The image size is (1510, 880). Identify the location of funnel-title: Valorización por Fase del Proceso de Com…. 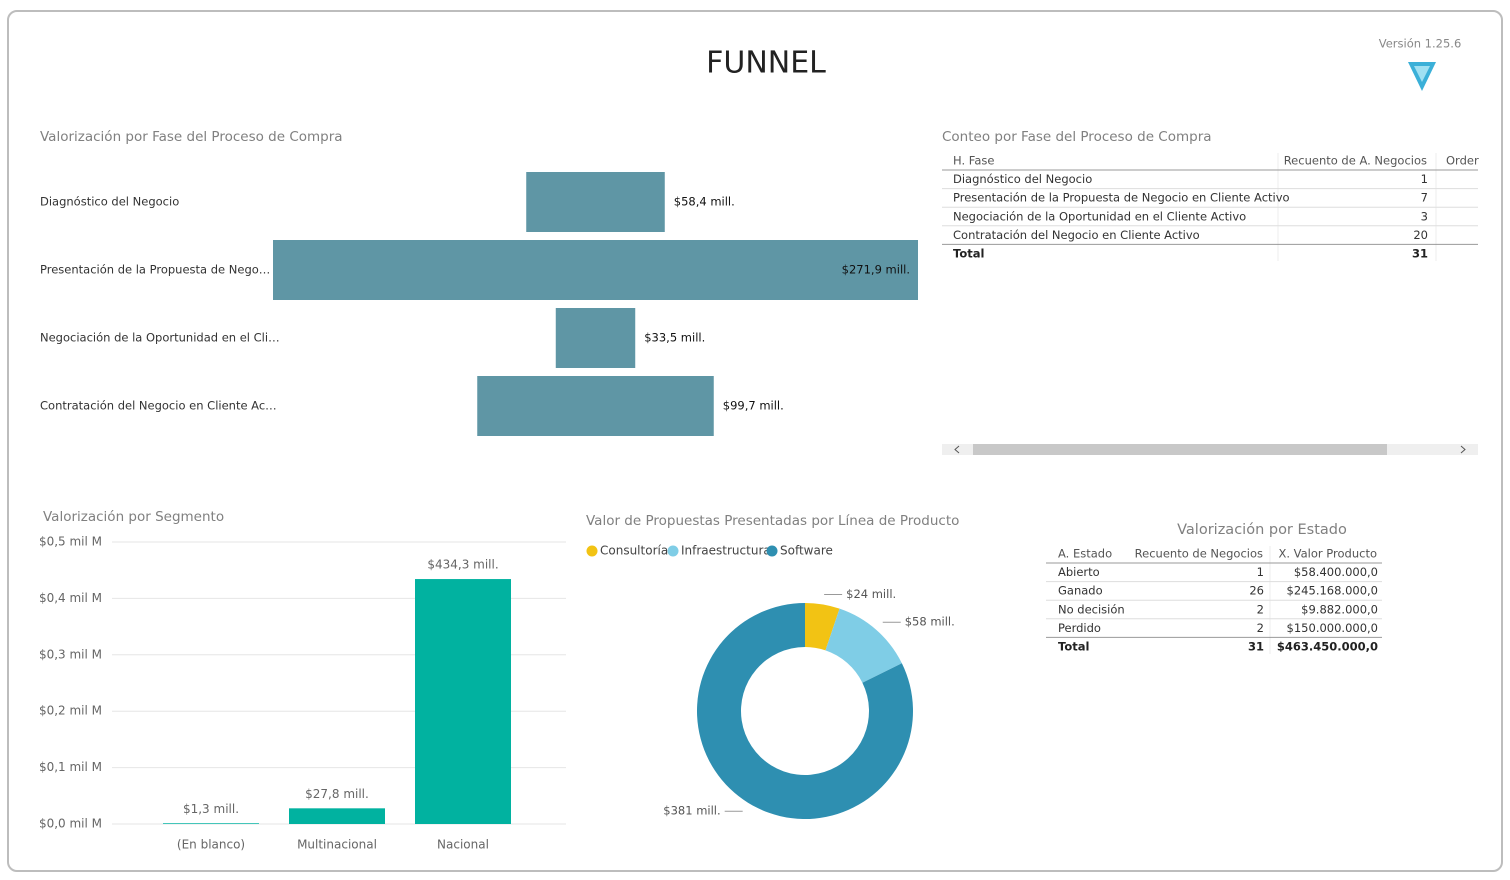
(191, 137).